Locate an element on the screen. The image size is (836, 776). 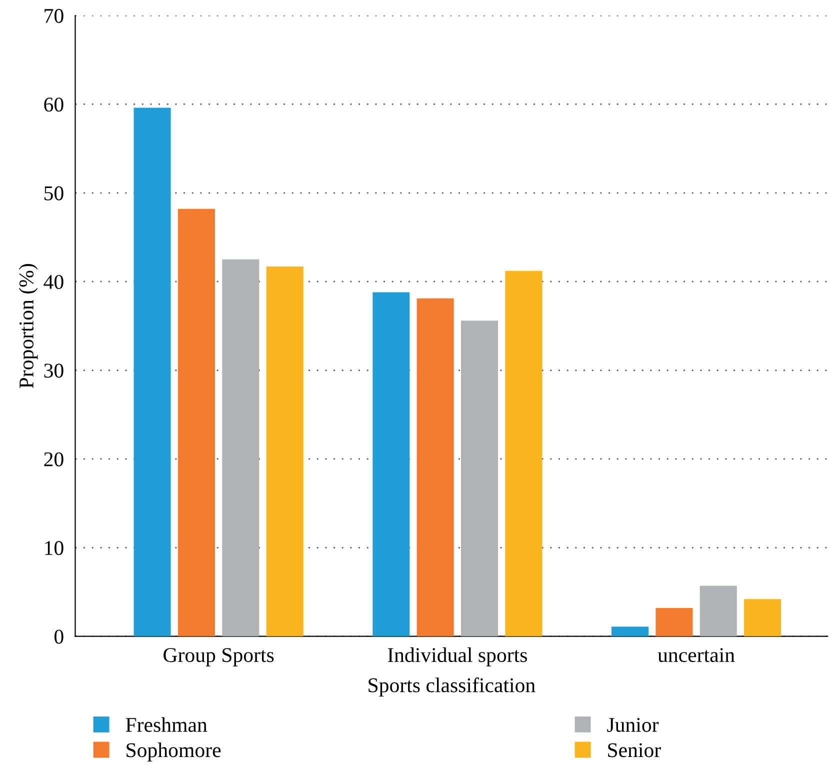
y-tick-label: 40 is located at coordinates (54, 282).